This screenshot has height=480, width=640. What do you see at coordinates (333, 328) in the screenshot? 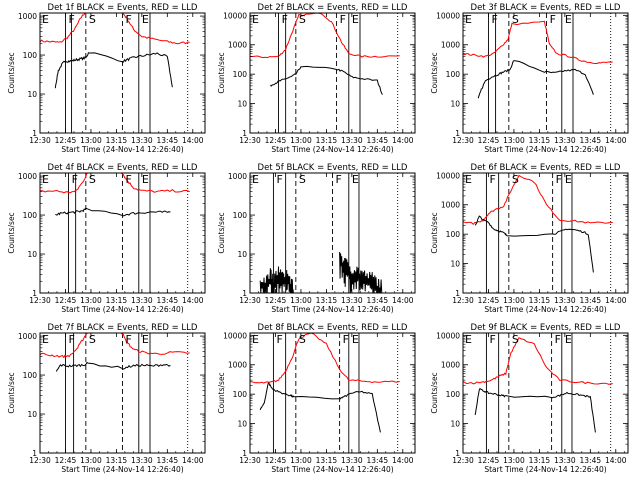
I see `panel-title: Det 8f BLACK = Events, RED = LLD` at bounding box center [333, 328].